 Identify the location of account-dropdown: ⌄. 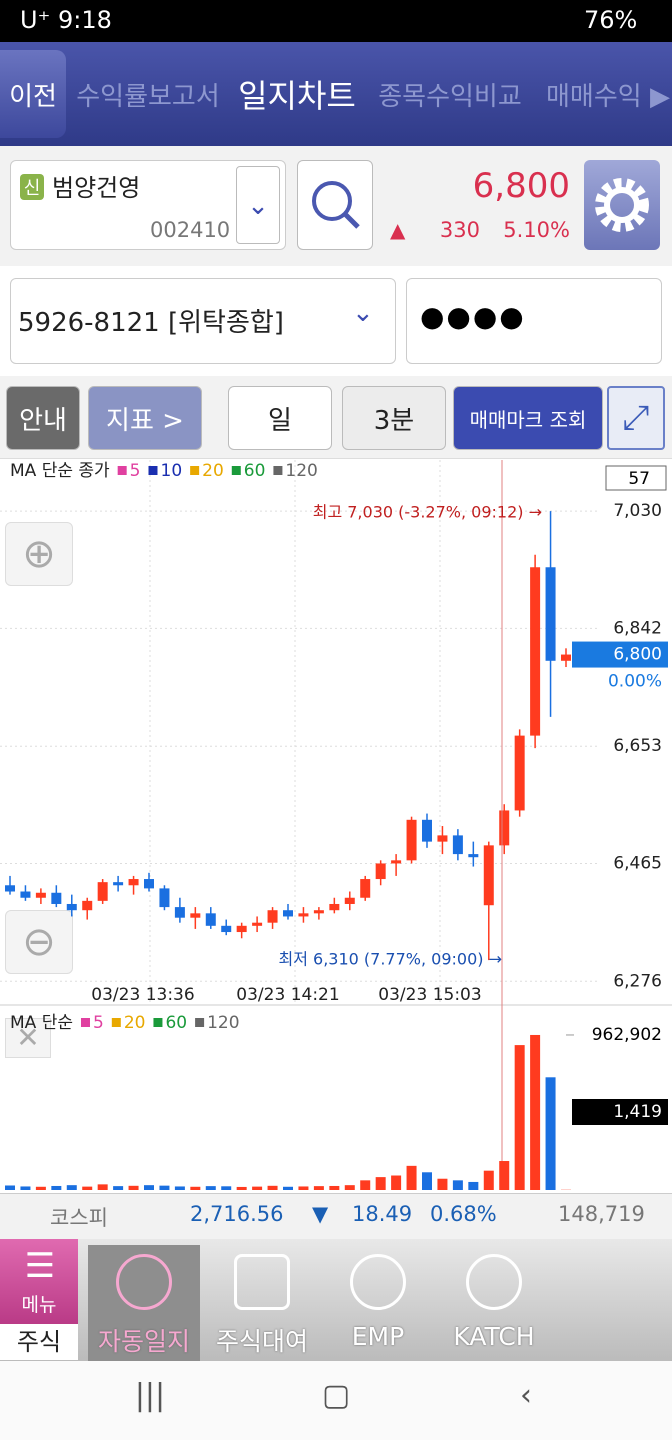
(363, 313).